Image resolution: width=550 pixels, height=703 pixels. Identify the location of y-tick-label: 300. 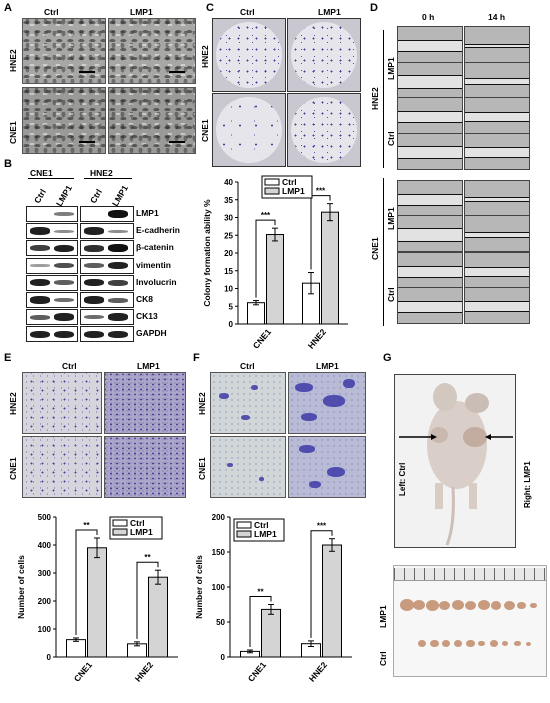
(45, 573).